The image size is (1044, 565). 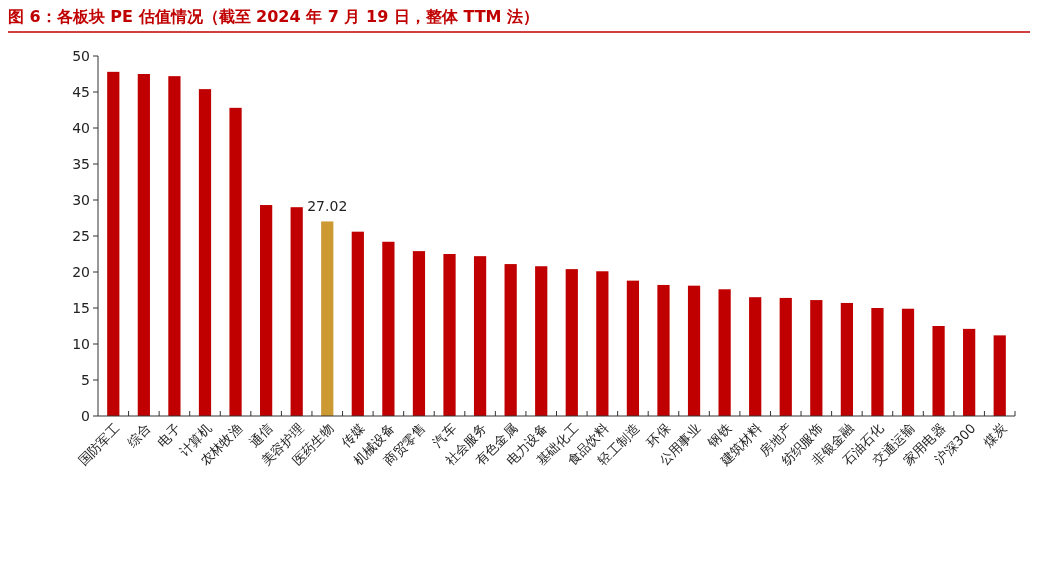 I want to click on y-tick-label: 5, so click(x=85, y=379).